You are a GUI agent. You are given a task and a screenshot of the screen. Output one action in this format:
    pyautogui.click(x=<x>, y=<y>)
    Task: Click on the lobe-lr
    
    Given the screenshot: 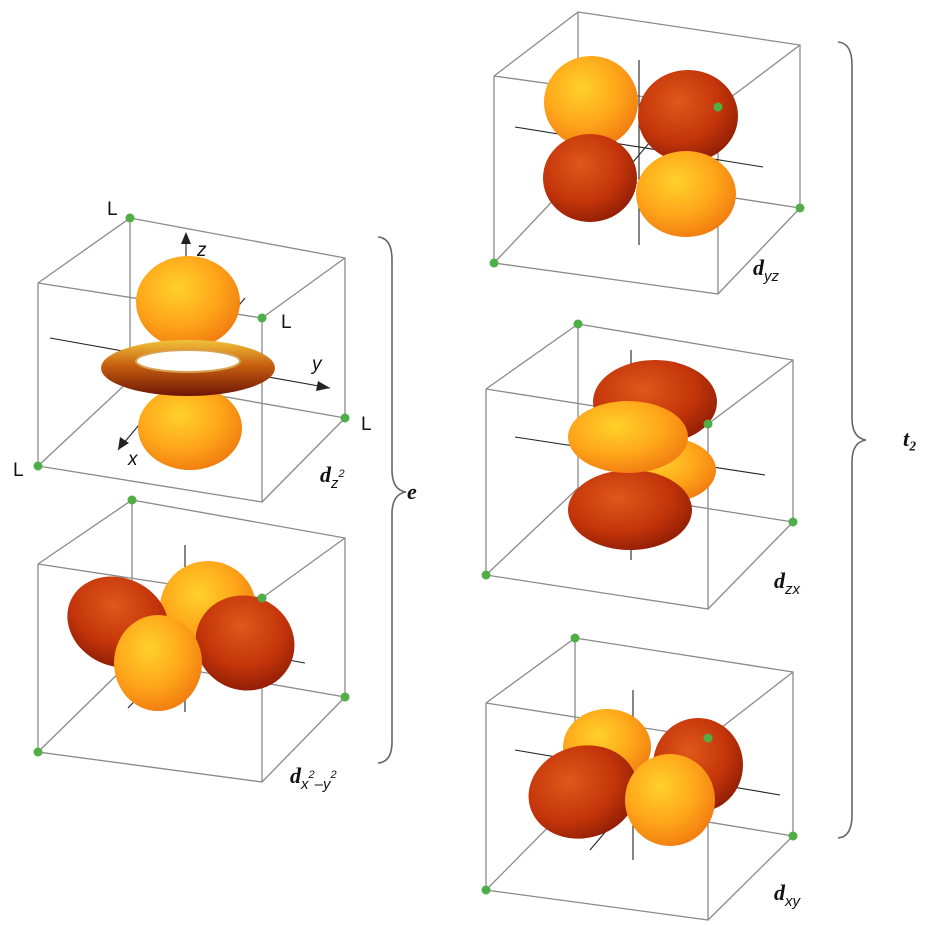 What is the action you would take?
    pyautogui.click(x=686, y=194)
    